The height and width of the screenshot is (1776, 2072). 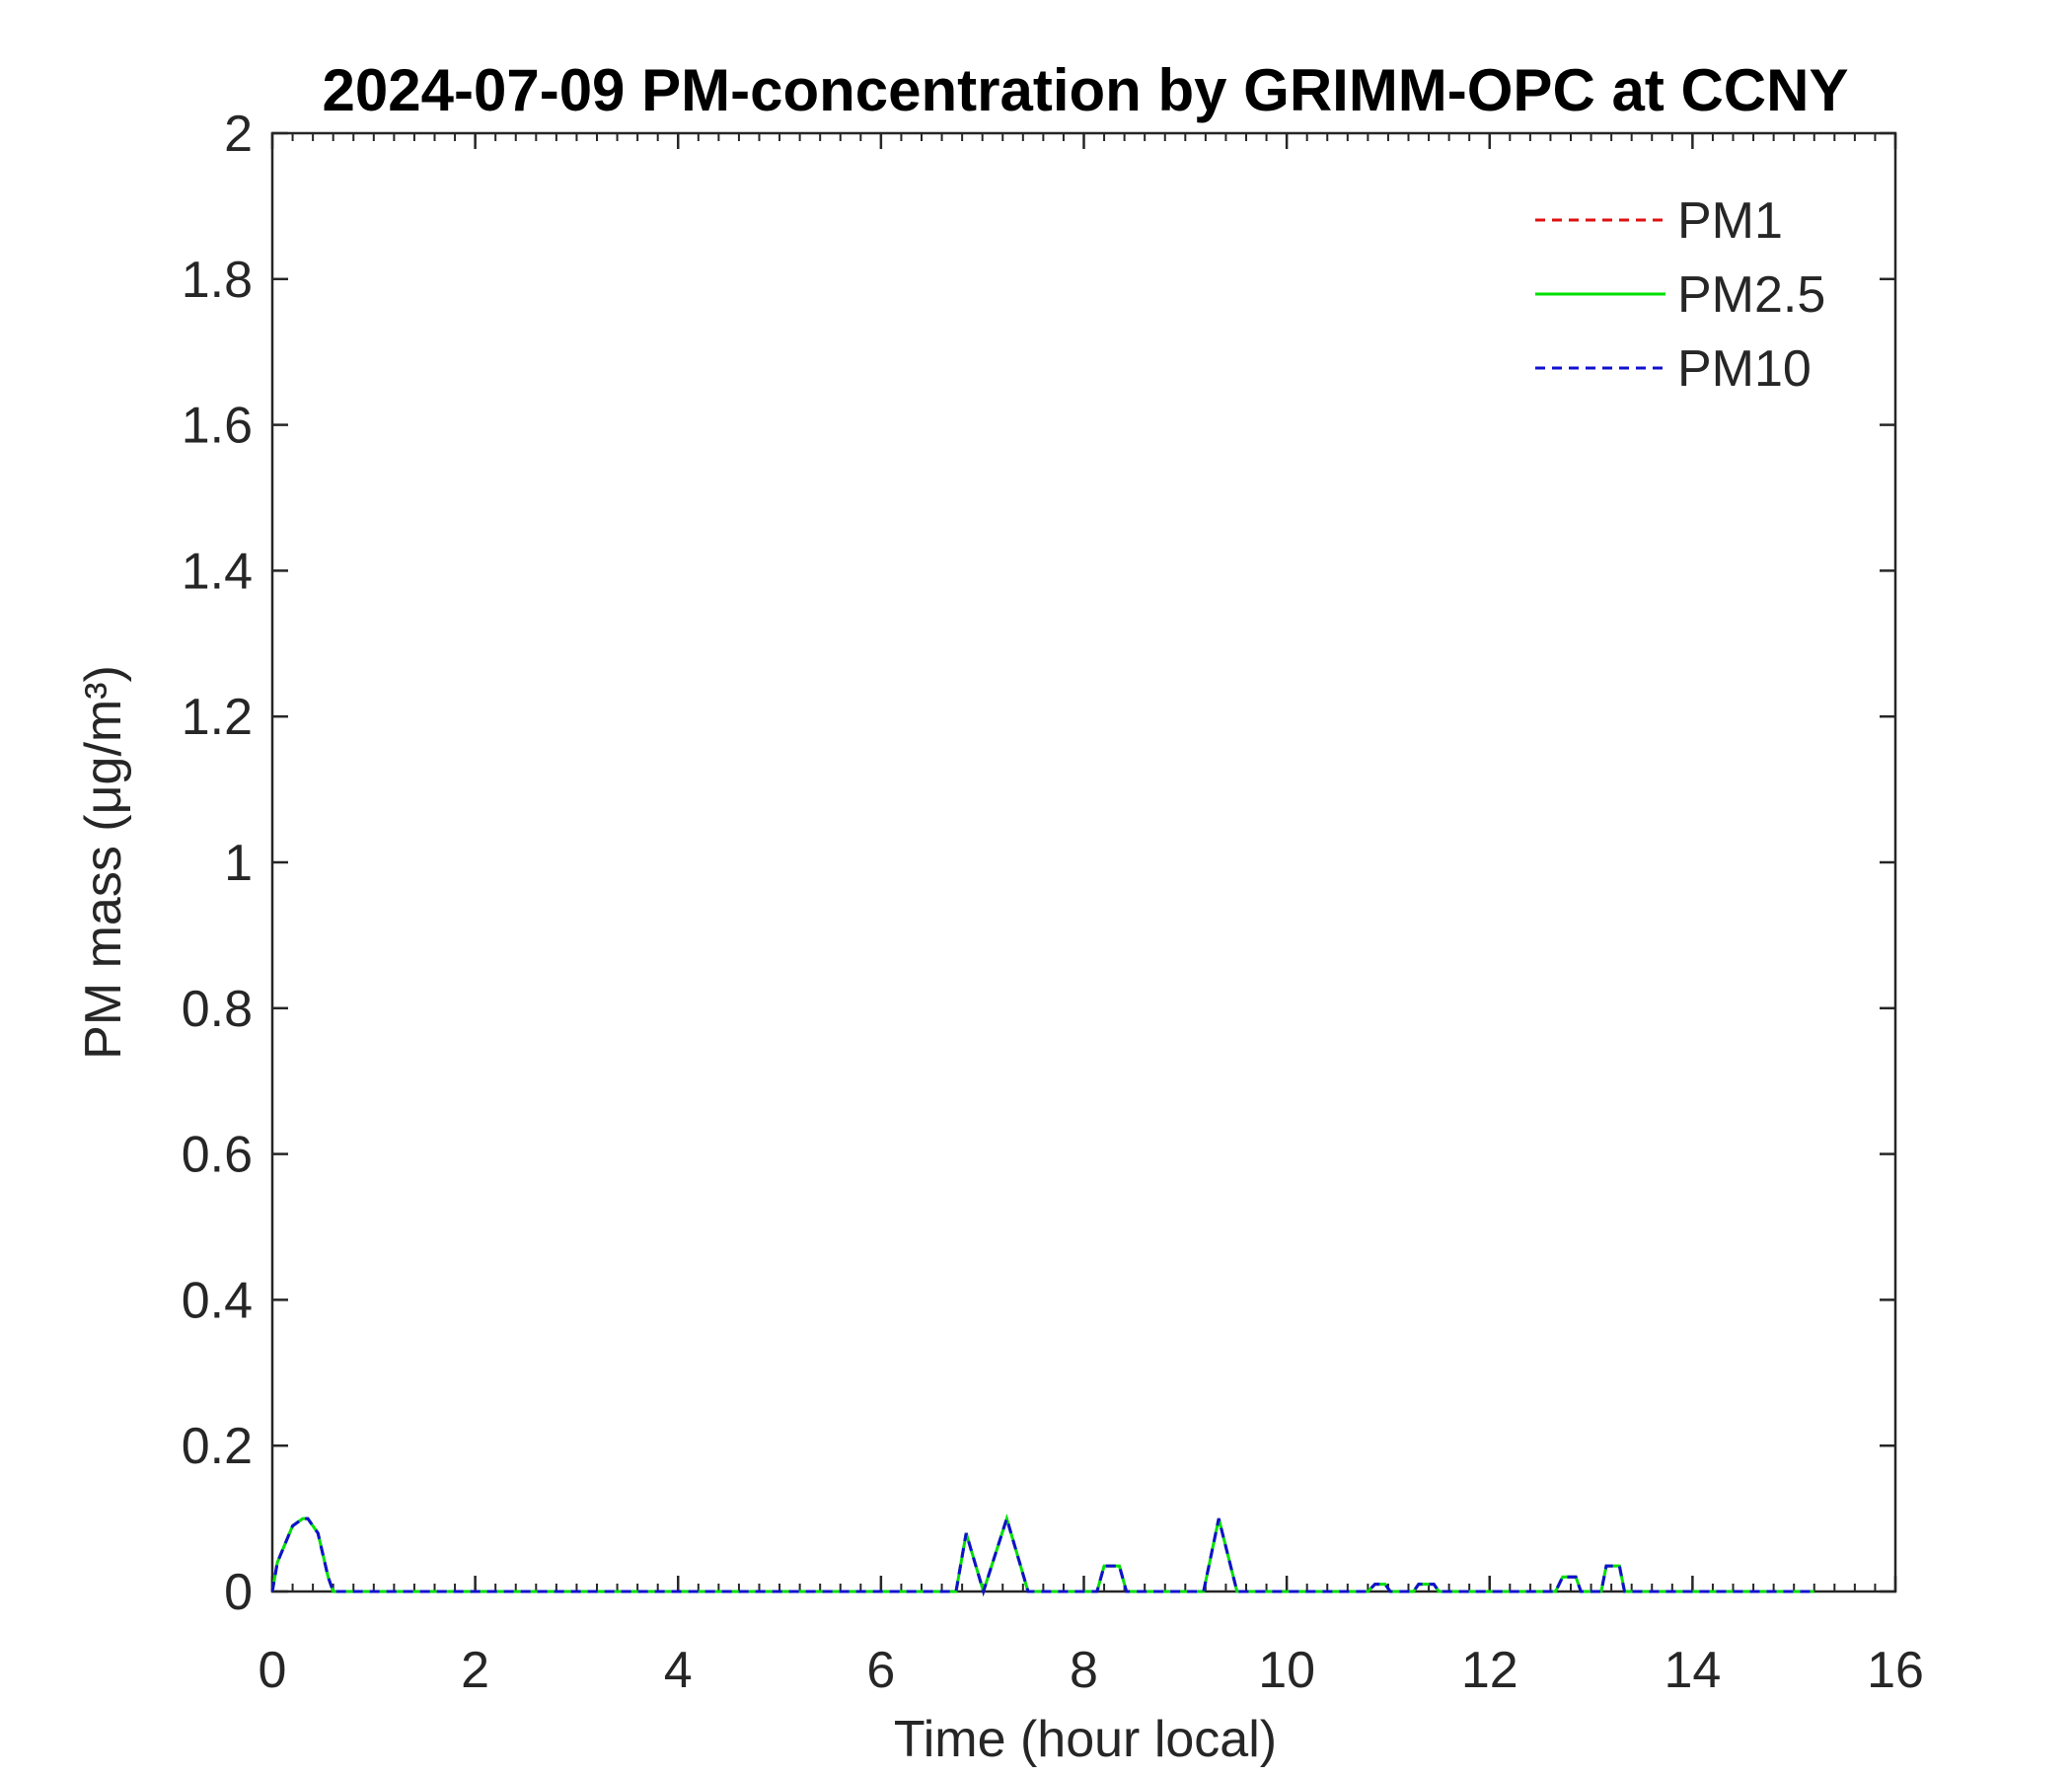 I want to click on y-tick-label: 1.4, so click(x=218, y=572).